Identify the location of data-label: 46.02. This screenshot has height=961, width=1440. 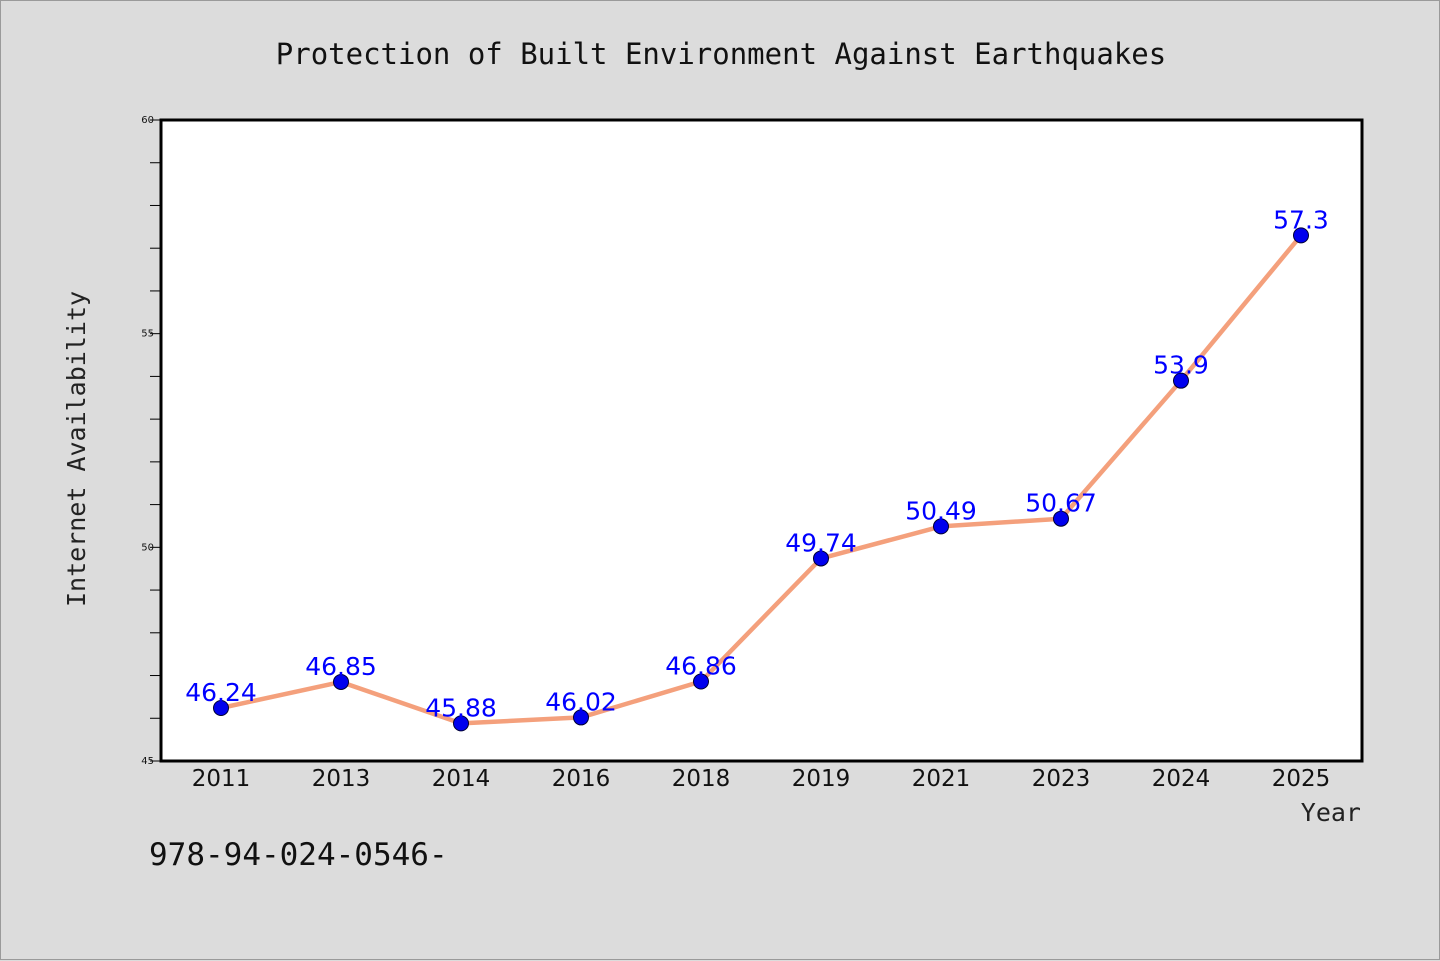
(581, 701).